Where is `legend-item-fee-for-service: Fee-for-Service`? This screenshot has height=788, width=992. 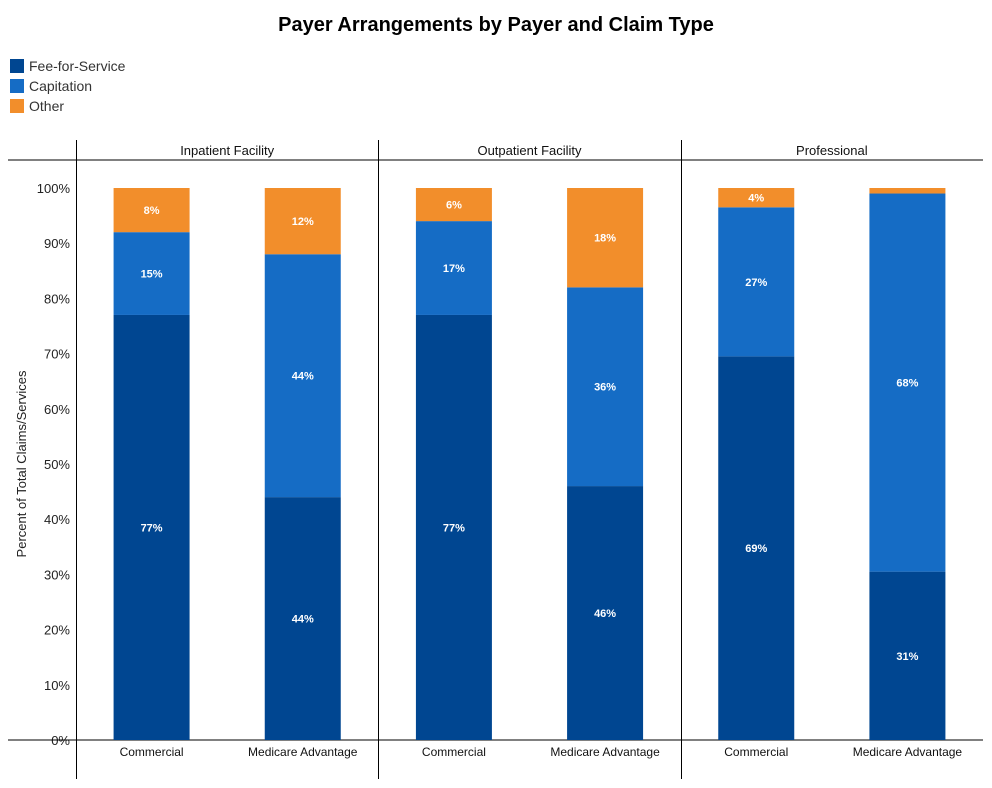 legend-item-fee-for-service: Fee-for-Service is located at coordinates (67, 66).